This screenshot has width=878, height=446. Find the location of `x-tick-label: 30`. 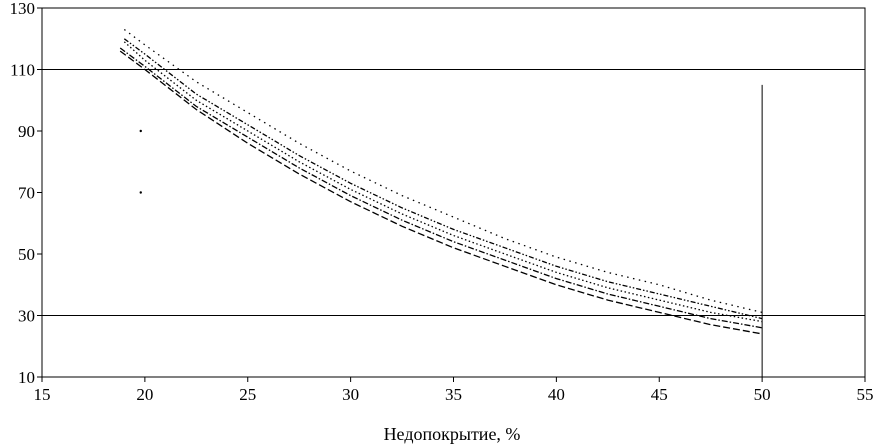

x-tick-label: 30 is located at coordinates (350, 394).